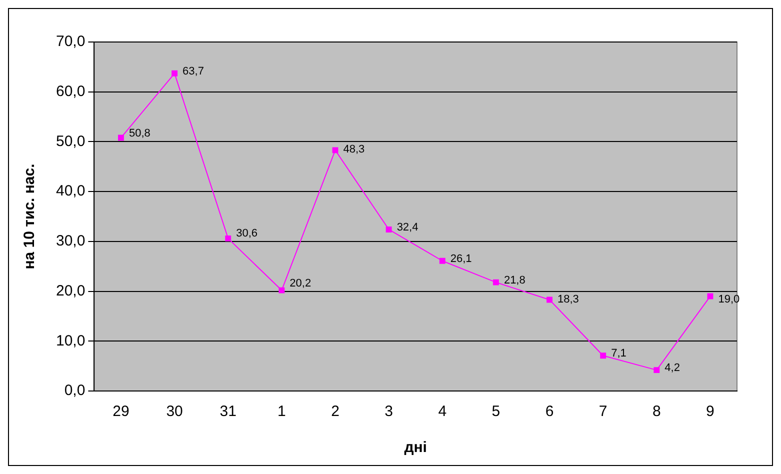  Describe the element at coordinates (29, 217) in the screenshot. I see `y-axis-title: на 10 тис. нас.` at that location.